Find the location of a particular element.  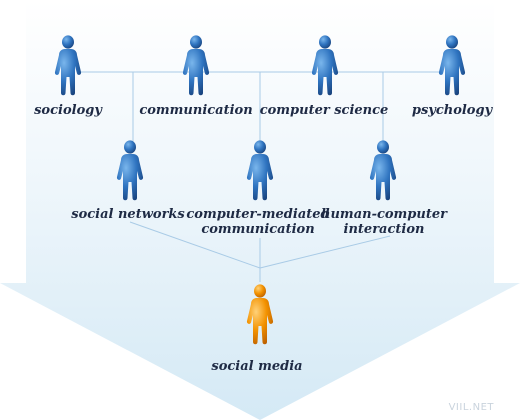

node-label-computer-science: computer science is located at coordinates (324, 110).